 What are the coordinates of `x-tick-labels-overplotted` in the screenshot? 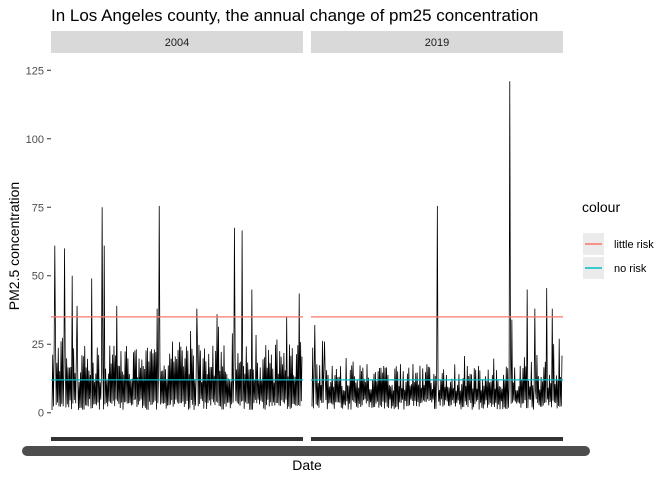 It's located at (306, 451).